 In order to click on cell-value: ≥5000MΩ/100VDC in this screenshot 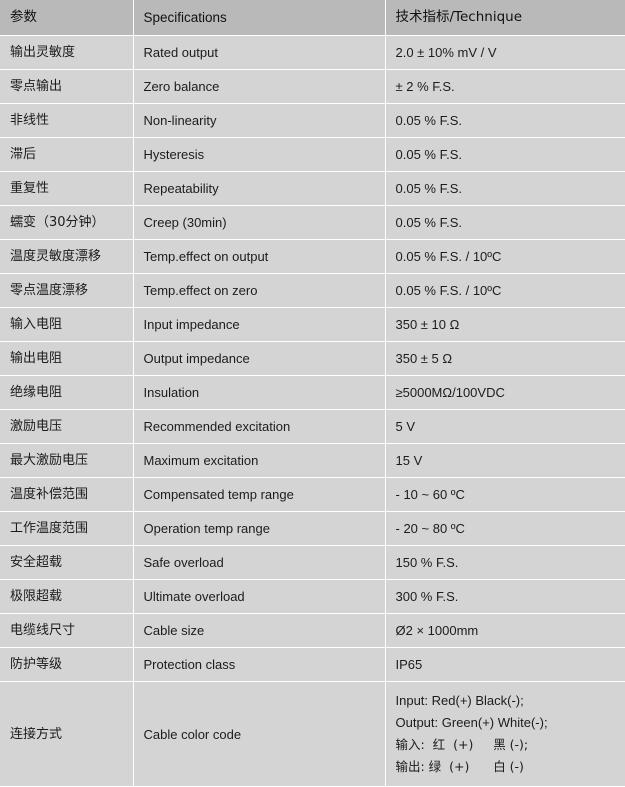, I will do `click(505, 392)`.